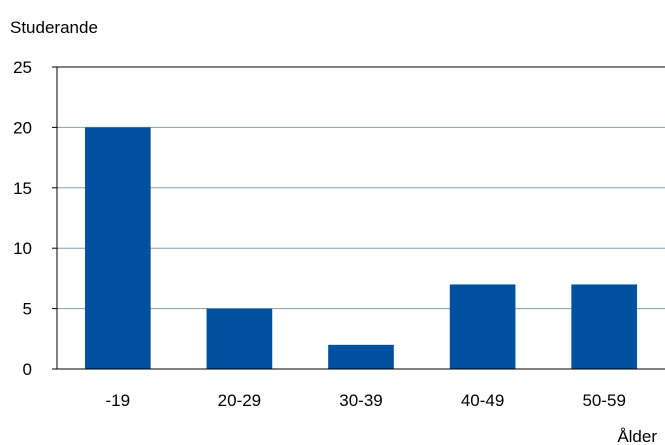 Image resolution: width=665 pixels, height=445 pixels. I want to click on y-tick-label: 0, so click(27, 369).